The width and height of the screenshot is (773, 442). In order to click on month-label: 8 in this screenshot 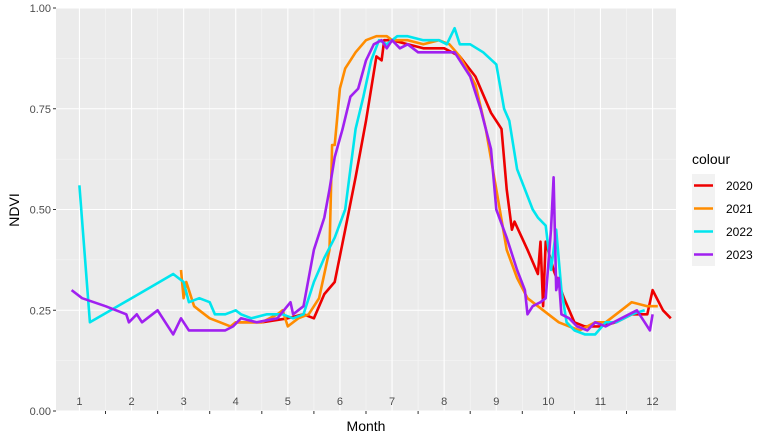, I will do `click(444, 402)`.